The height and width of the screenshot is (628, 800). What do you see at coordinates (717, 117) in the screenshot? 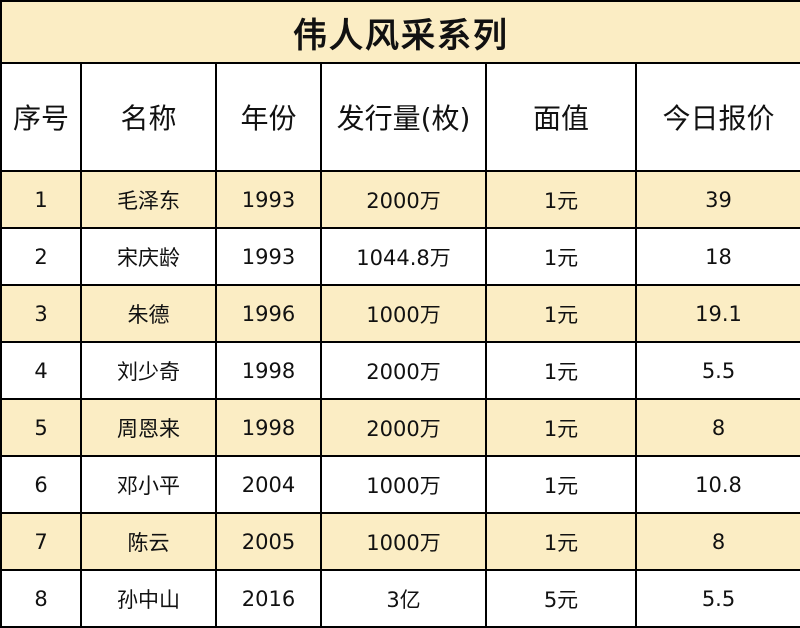
I see `col-header-price: 今日报价` at bounding box center [717, 117].